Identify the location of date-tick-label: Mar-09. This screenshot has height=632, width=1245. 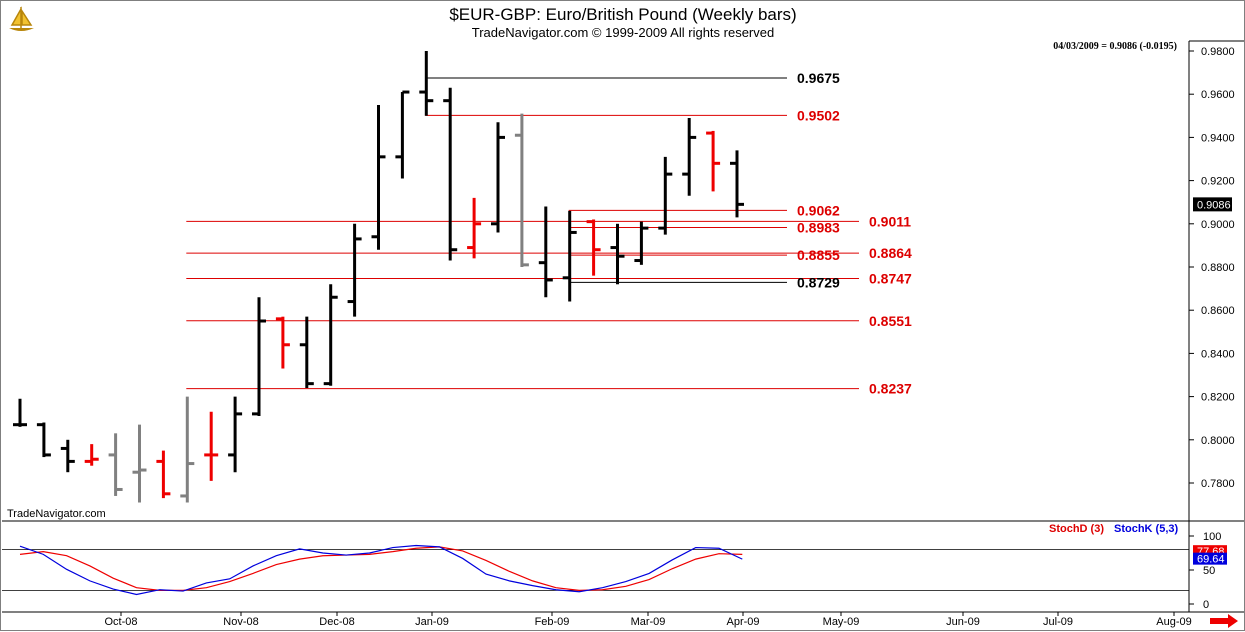
(648, 622).